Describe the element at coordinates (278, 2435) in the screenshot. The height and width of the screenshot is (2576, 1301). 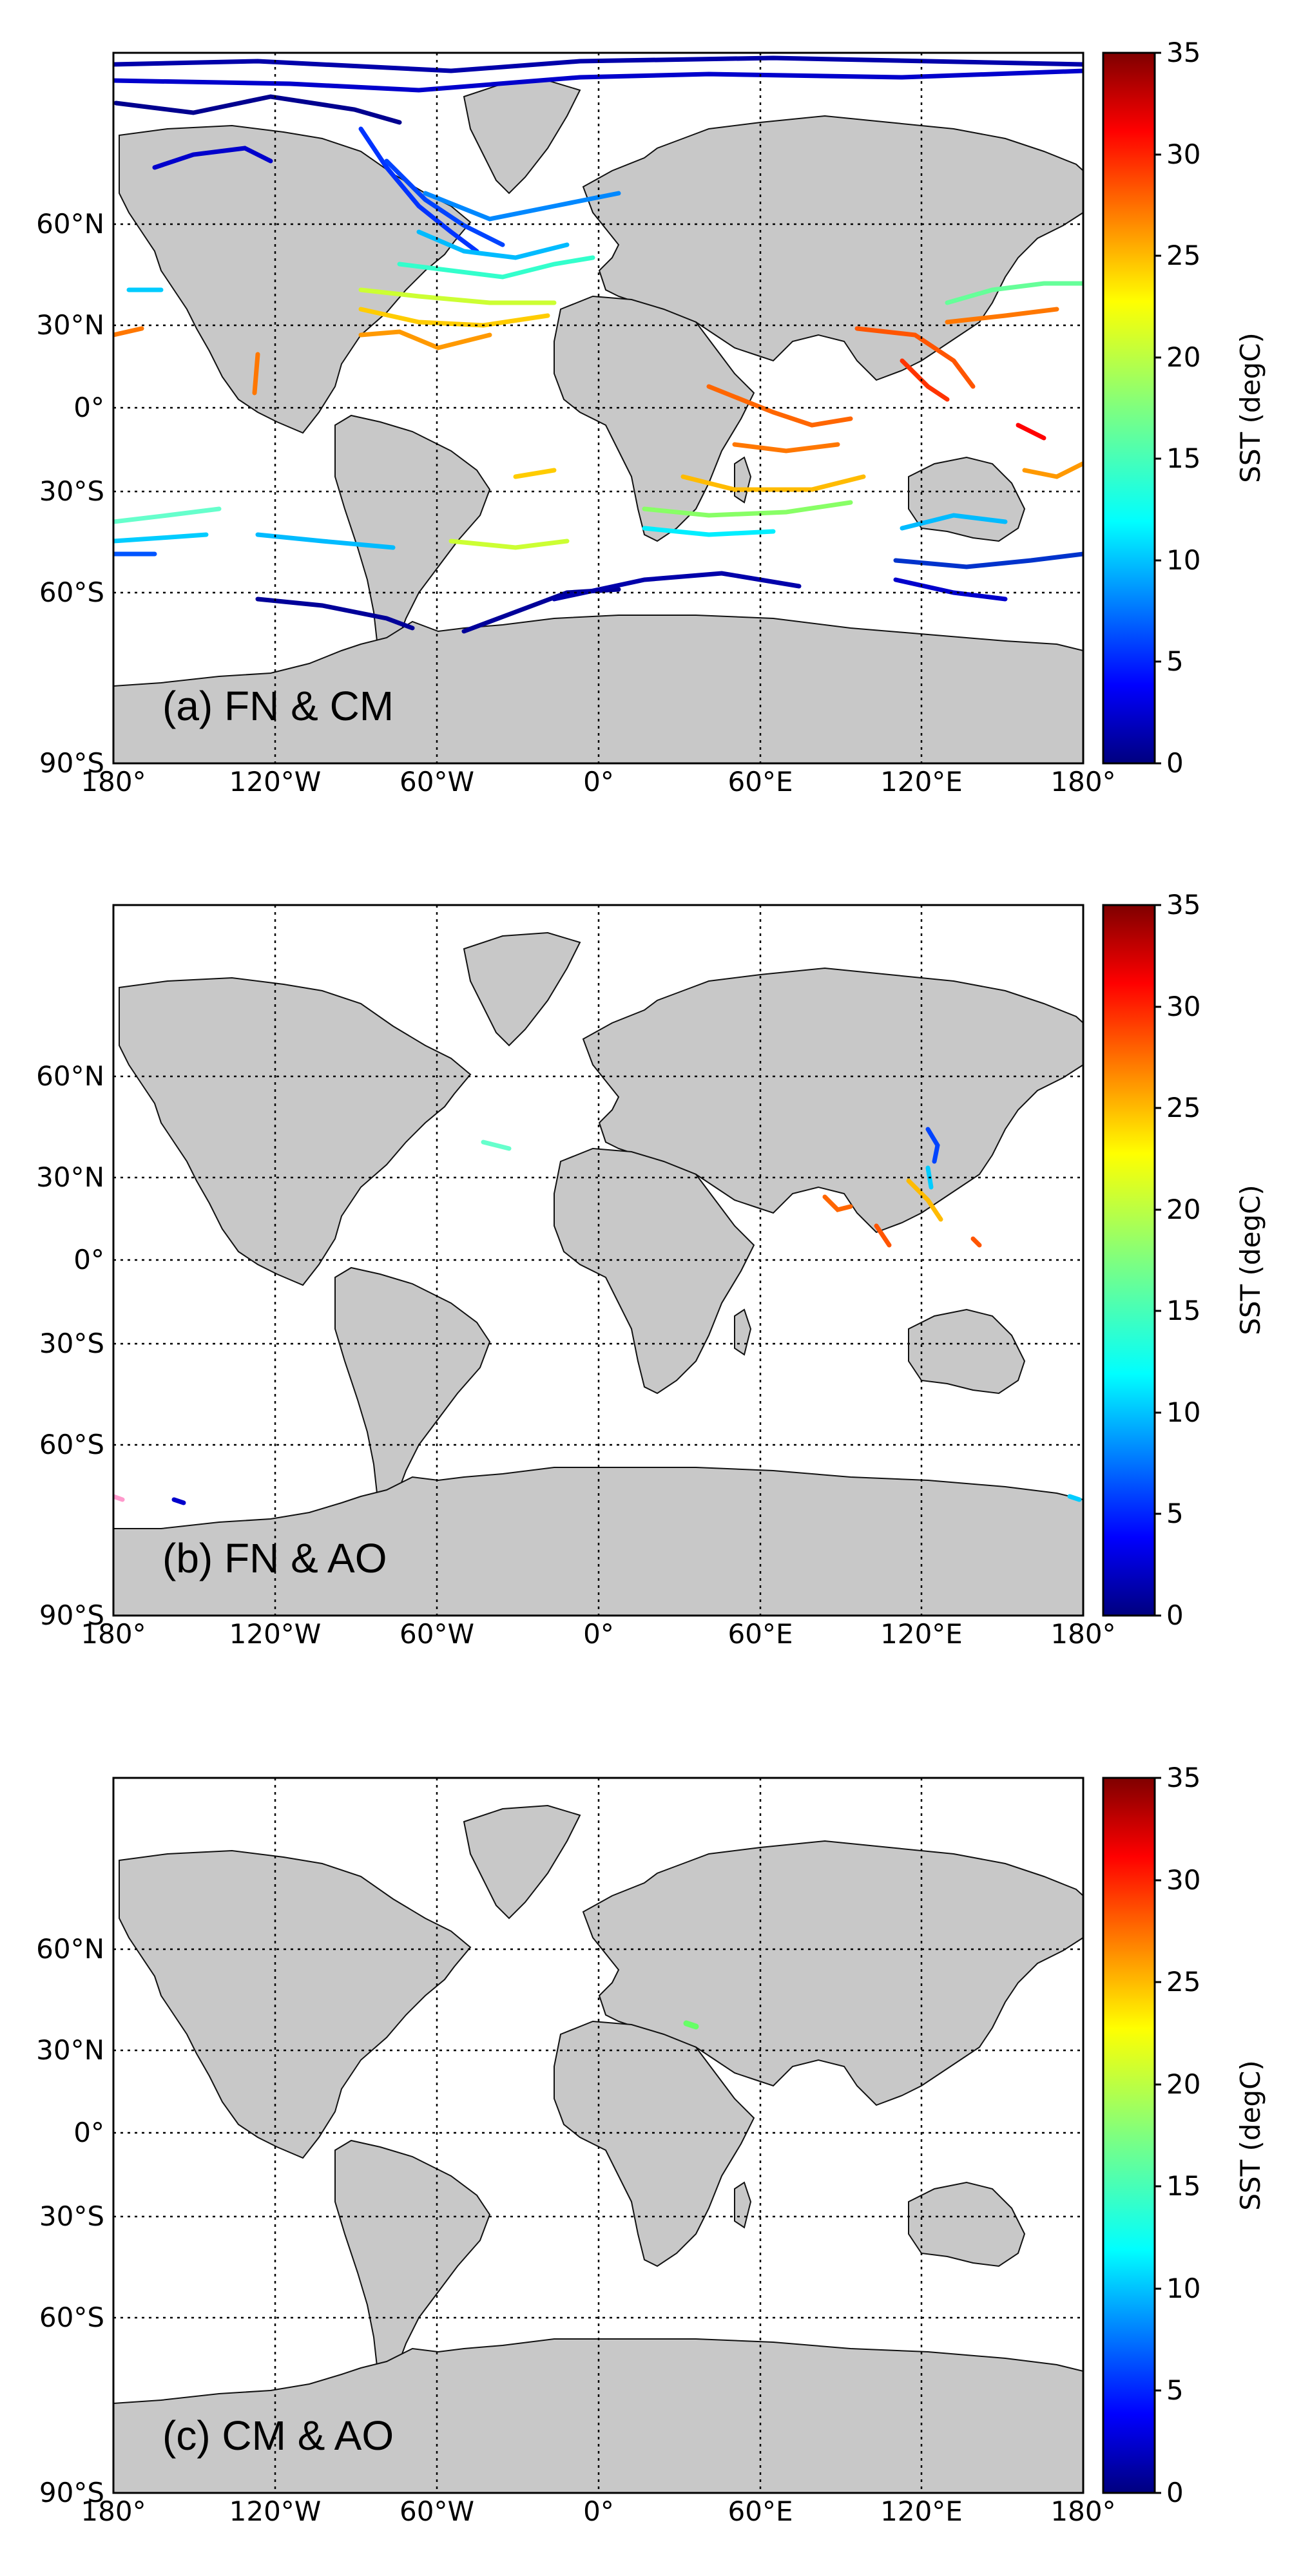
I see `panel-label: (c) CM & AO` at that location.